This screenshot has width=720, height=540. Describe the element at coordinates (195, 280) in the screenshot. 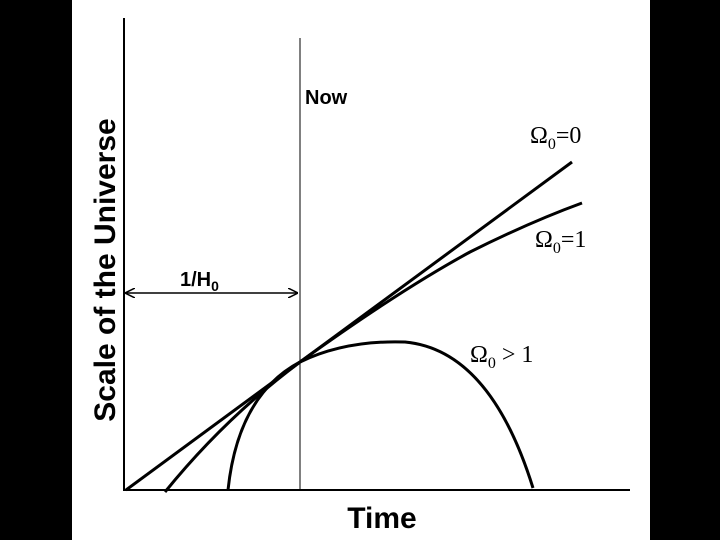

I see `hubble-text: 1/H` at that location.